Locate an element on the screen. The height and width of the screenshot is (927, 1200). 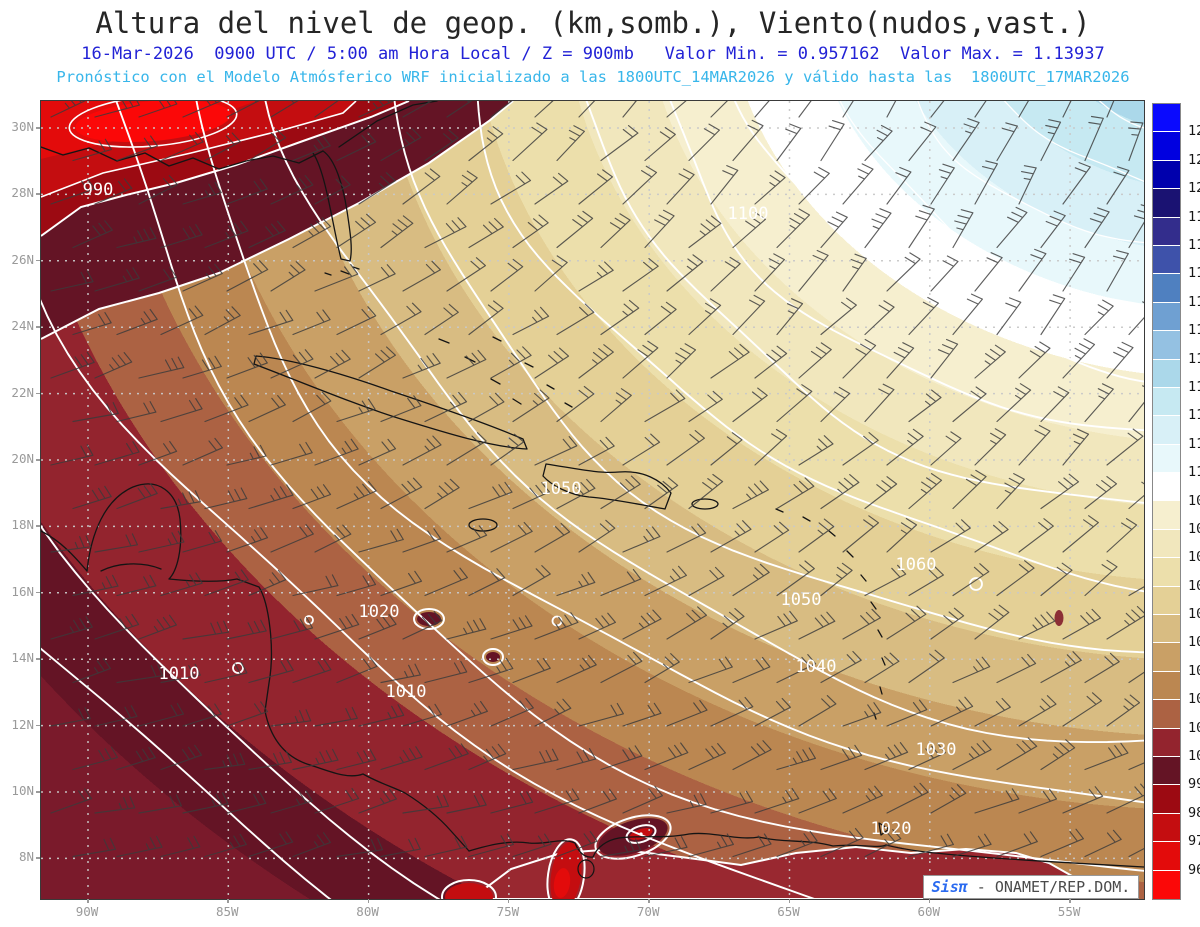
watermark: Sisπ - ONAMET/REP.DOM. is located at coordinates (1031, 887).